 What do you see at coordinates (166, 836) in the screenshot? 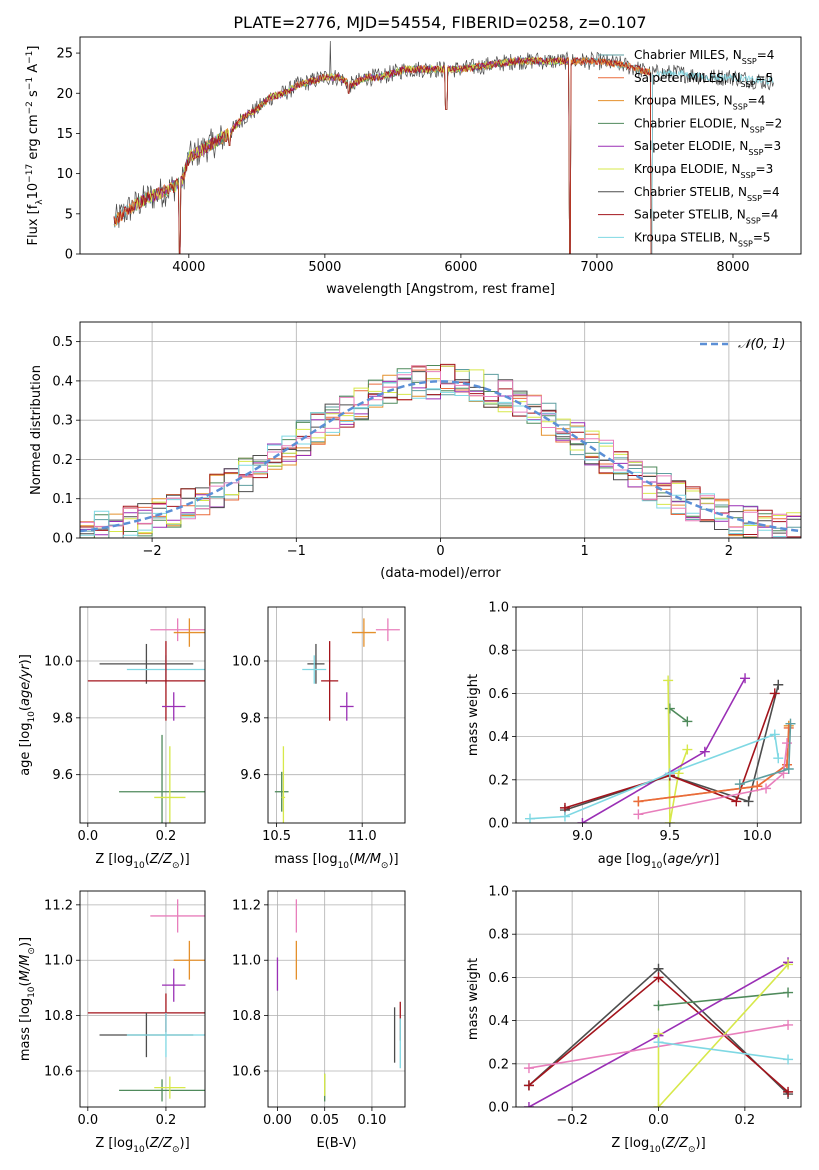
I see `x-tick-label: 0.2` at bounding box center [166, 836].